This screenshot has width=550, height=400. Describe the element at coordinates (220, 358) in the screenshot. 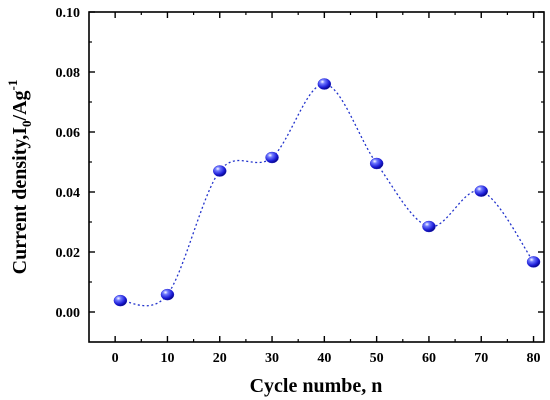

I see `x-tick-label: 20` at that location.